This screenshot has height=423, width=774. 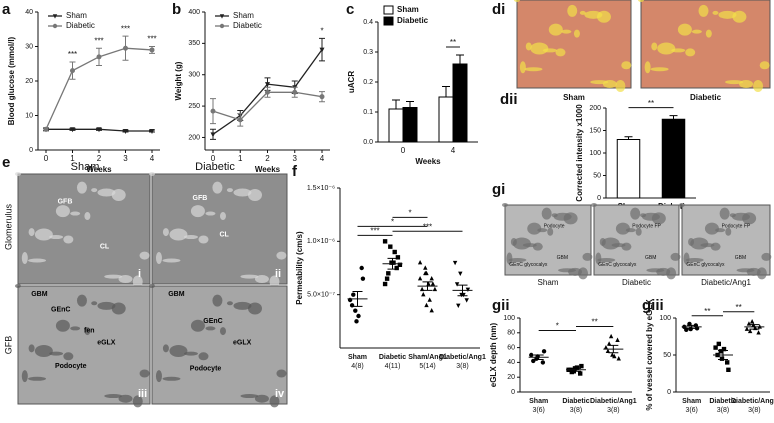 I want to click on significance: *, so click(x=409, y=212).